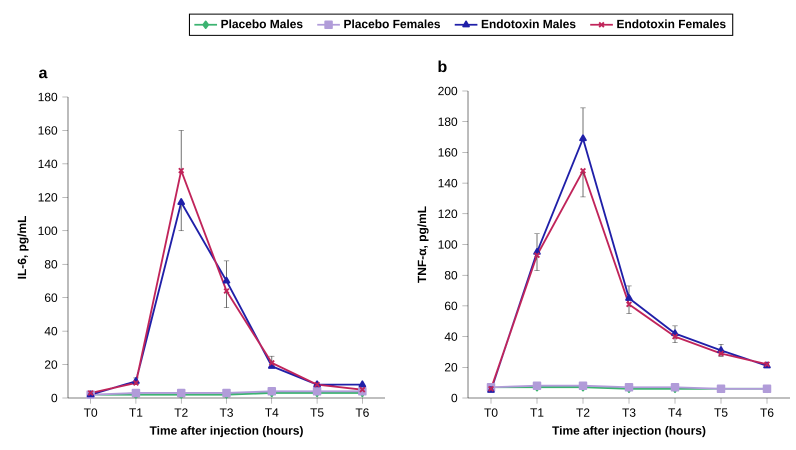 This screenshot has width=796, height=450. Describe the element at coordinates (448, 91) in the screenshot. I see `y-tick-label: 200` at that location.